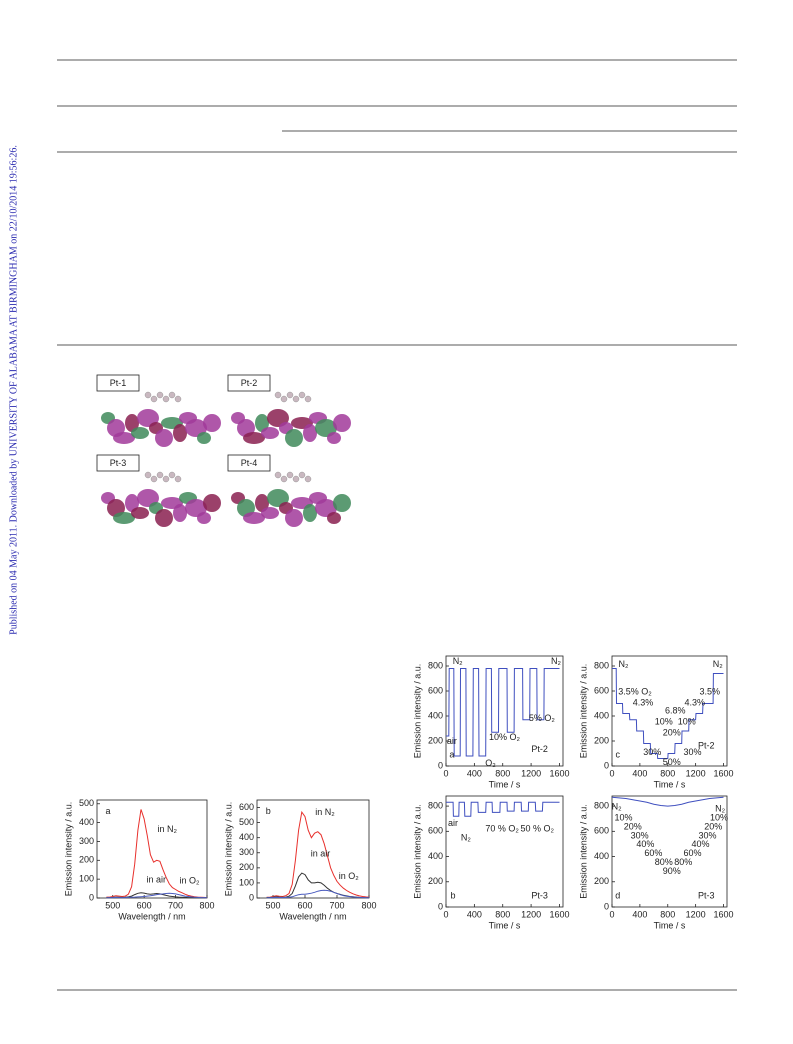 The image size is (793, 1044). I want to click on annotation: b, so click(453, 895).